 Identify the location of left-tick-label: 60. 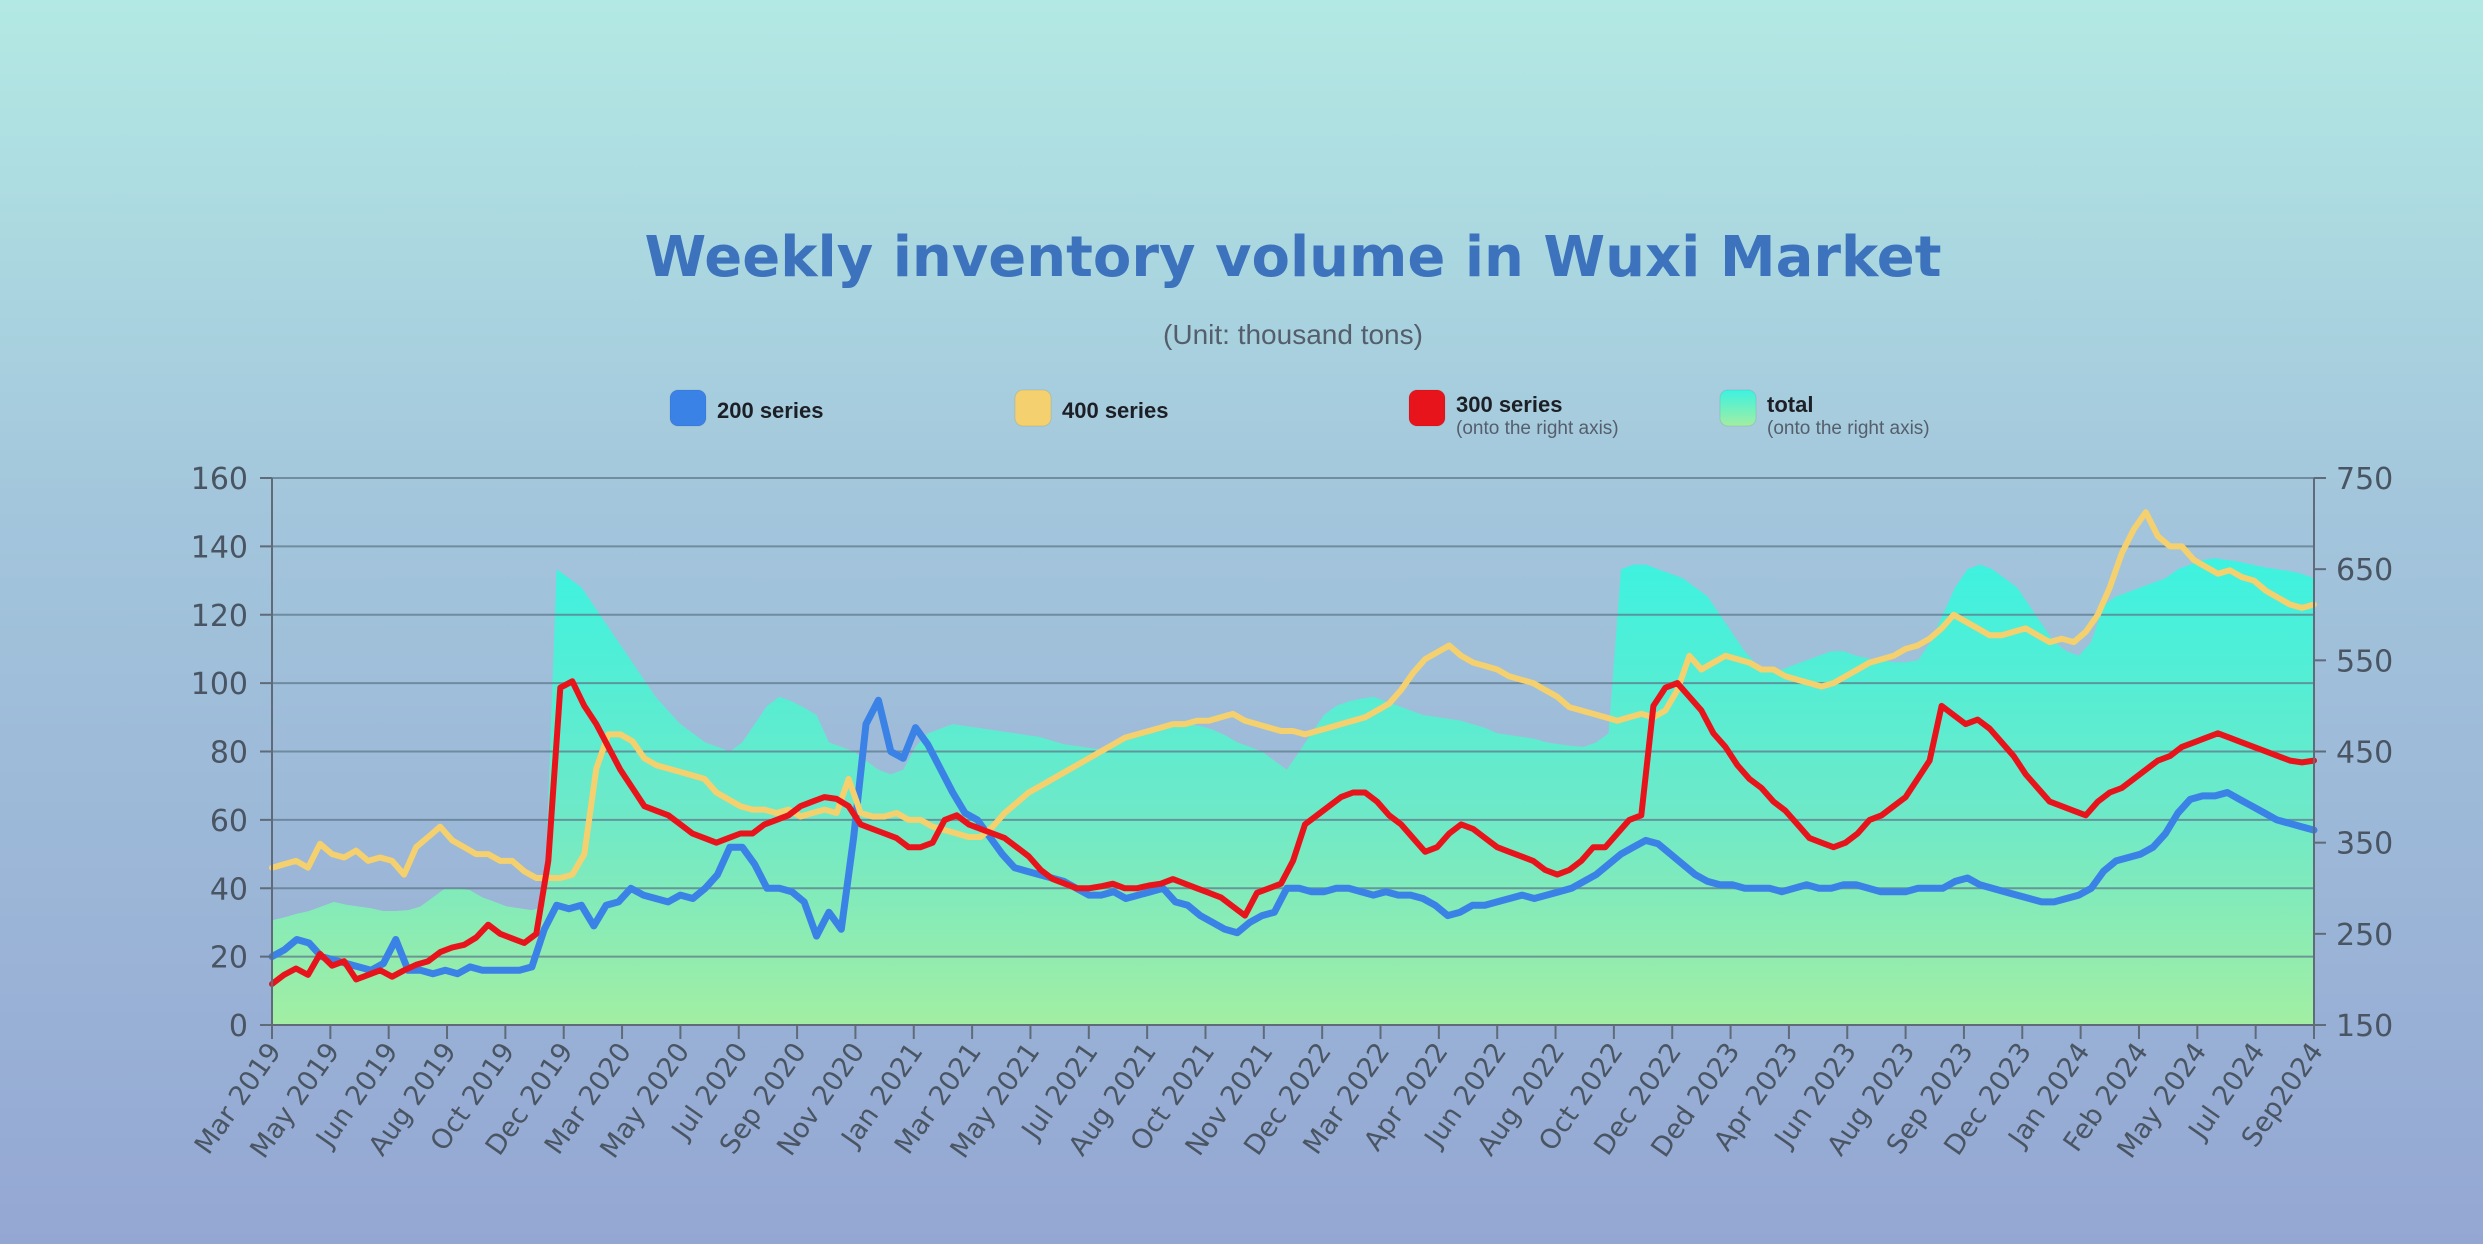
(229, 821).